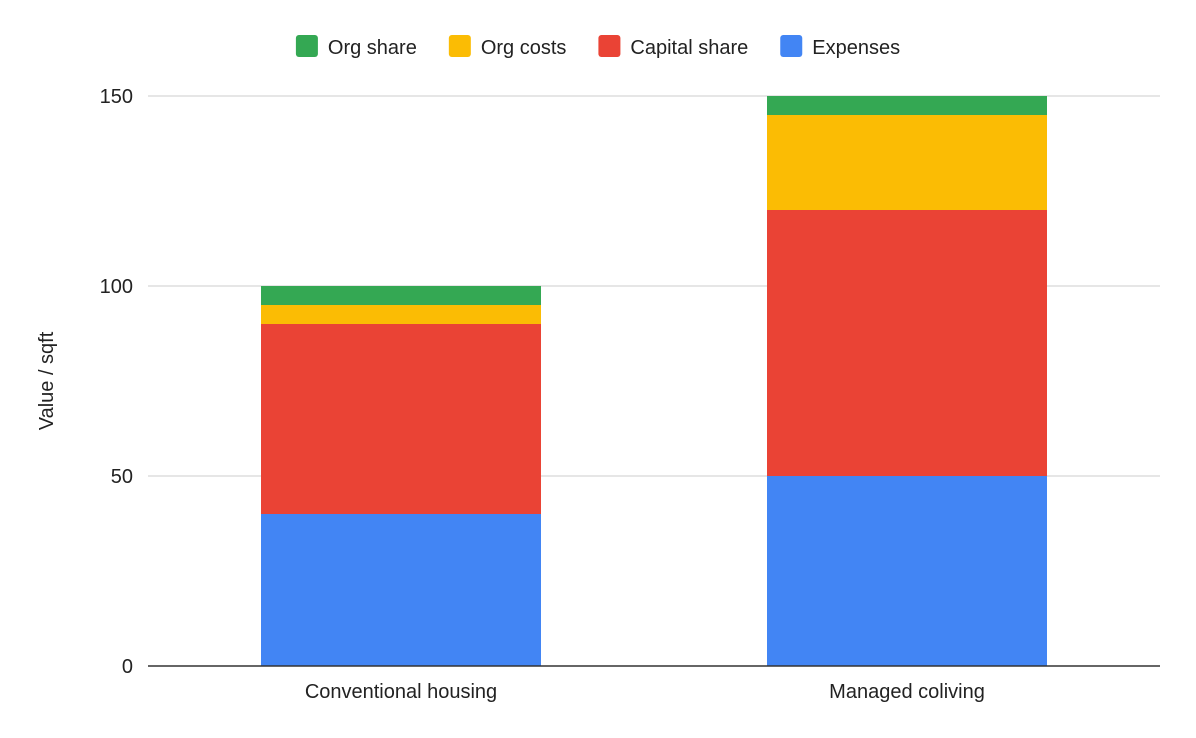 The image size is (1196, 738). I want to click on legend-label: Expenses, so click(856, 48).